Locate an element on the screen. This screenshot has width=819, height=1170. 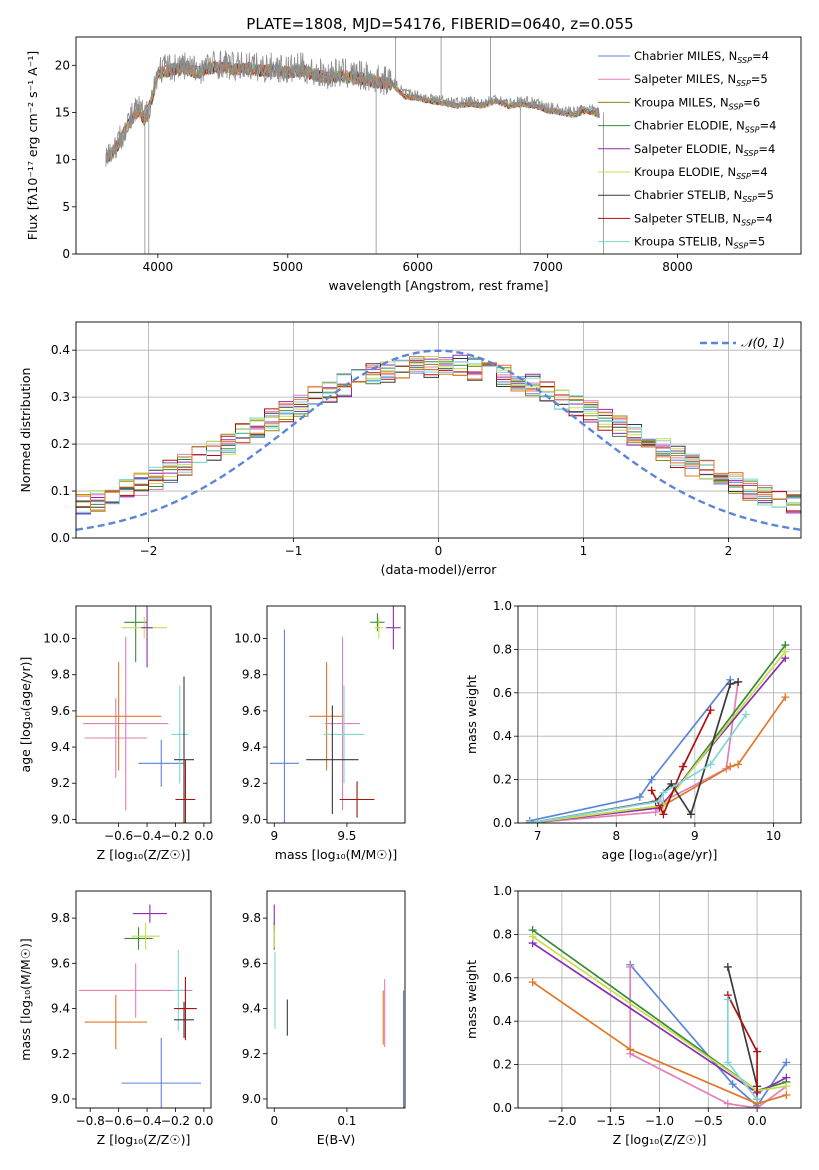
y-tick-label: 10.0 is located at coordinates (56, 639).